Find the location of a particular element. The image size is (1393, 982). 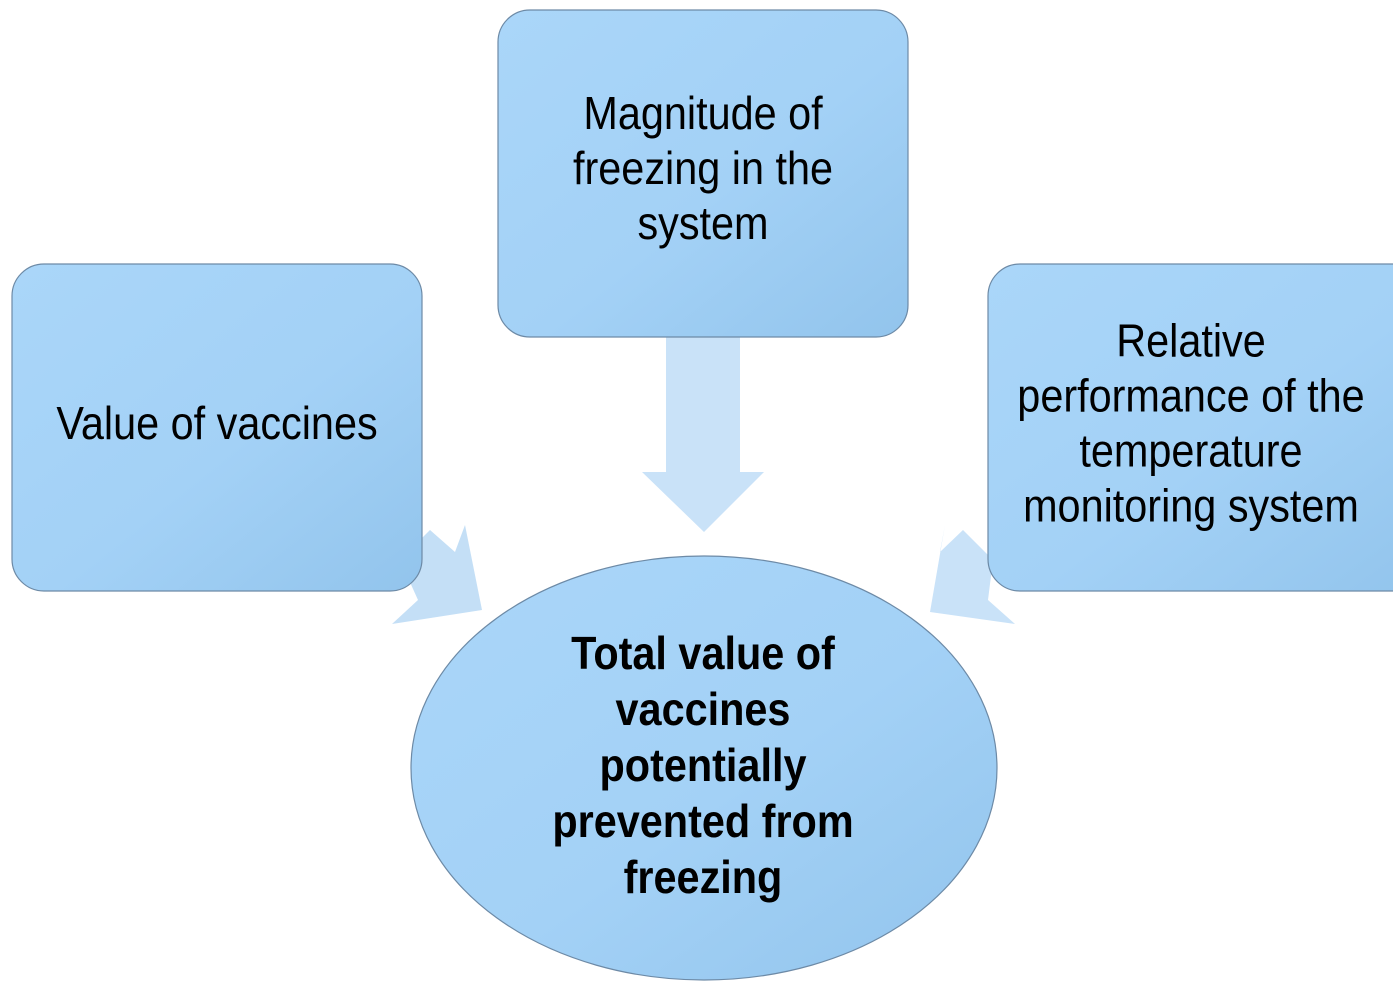

node-label-line: Value of vaccines is located at coordinates (216, 424).